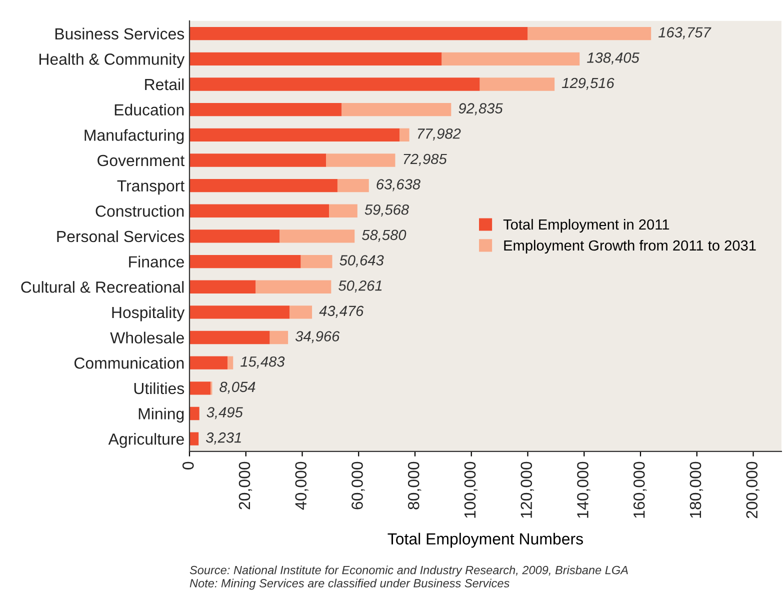  Describe the element at coordinates (360, 286) in the screenshot. I see `total-label: 50,261` at that location.